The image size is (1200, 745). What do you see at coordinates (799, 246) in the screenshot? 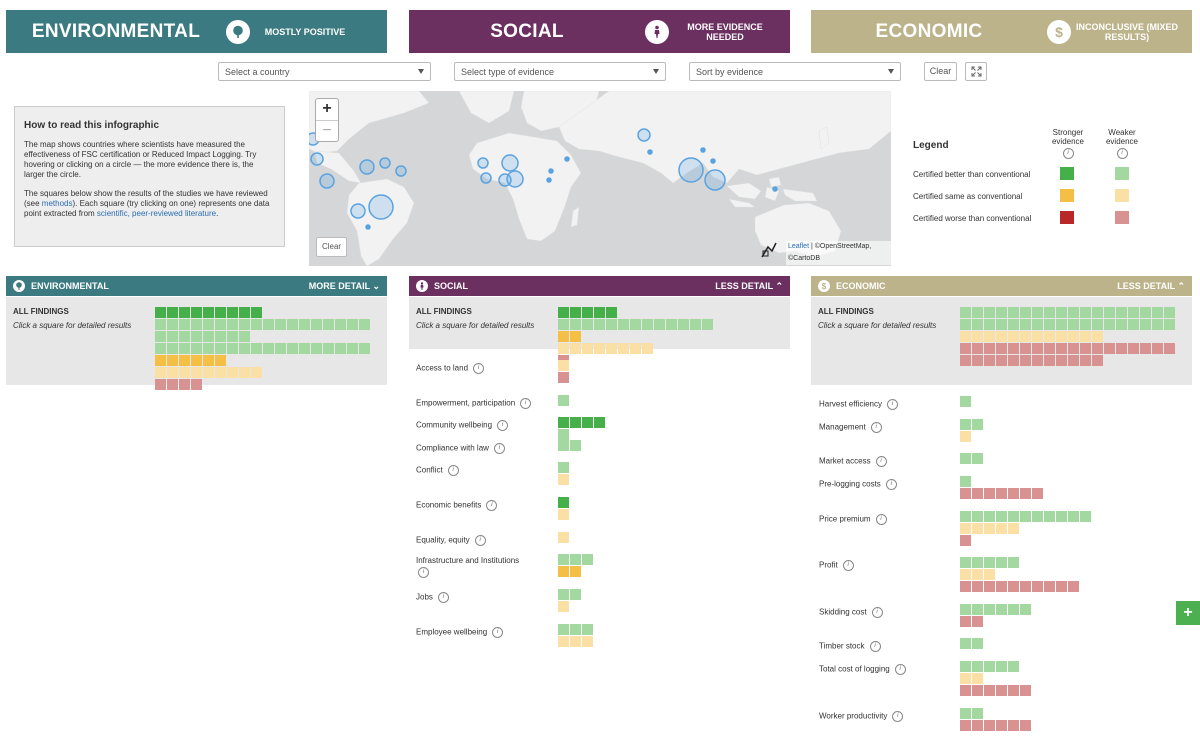
I see `leaflet-link: Leaflet` at bounding box center [799, 246].